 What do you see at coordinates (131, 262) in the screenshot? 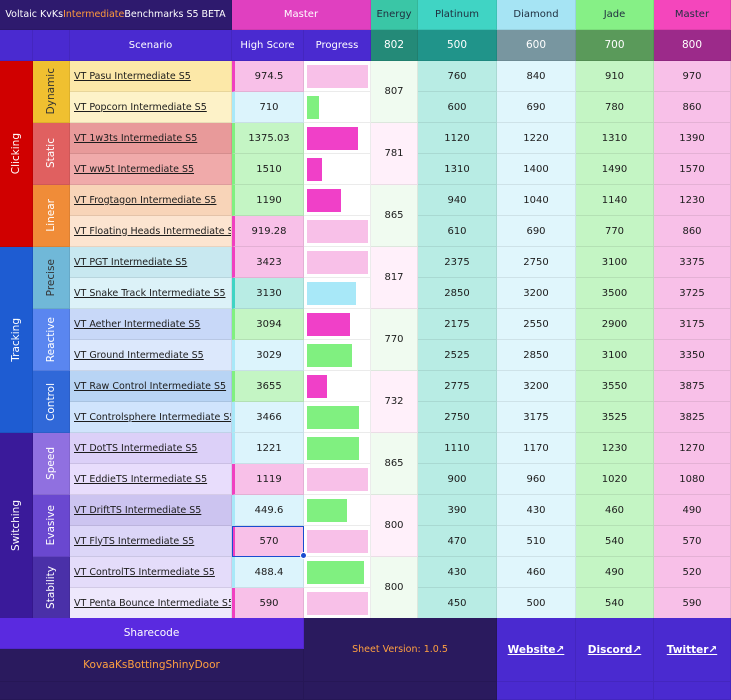
I see `scenario-link: VT PGT Intermediate S5` at bounding box center [131, 262].